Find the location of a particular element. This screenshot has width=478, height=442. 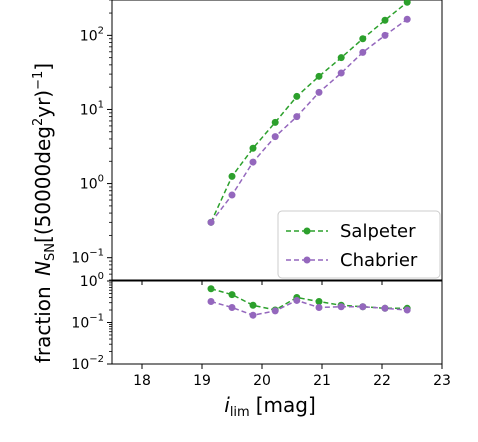

y-axis-label-unit2: yr) is located at coordinates (43, 104).